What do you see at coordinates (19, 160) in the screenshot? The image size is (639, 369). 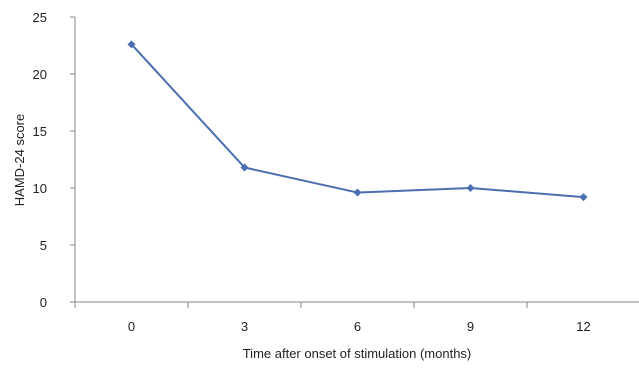 I see `y-axis-title: HAMD-24 score` at bounding box center [19, 160].